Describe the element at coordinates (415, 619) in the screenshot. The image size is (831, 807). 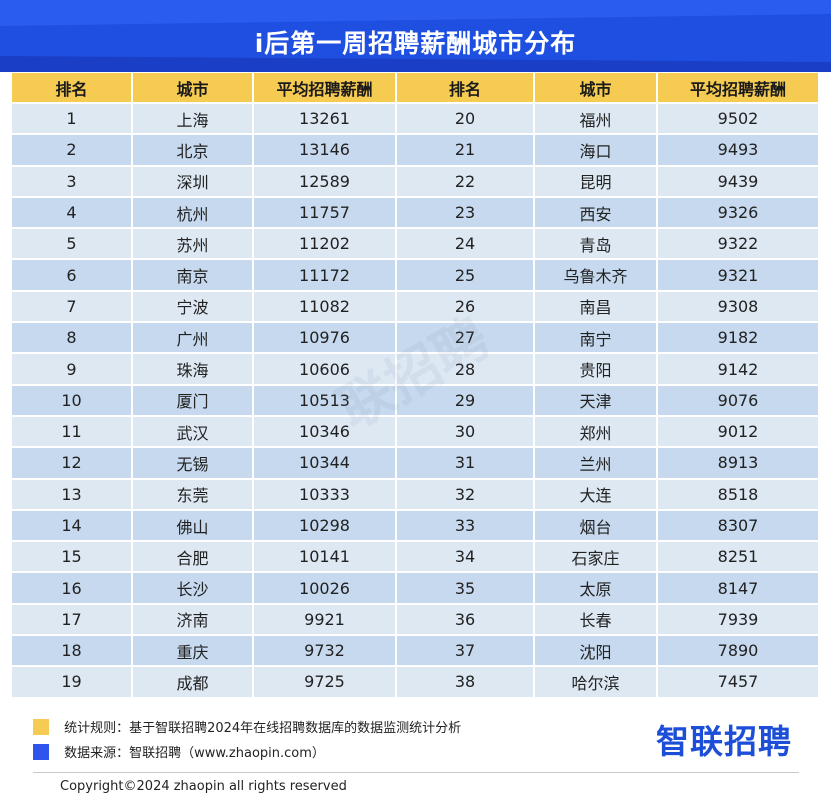
I see `table-row: 17 济南 9921 36 长春 7939` at that location.